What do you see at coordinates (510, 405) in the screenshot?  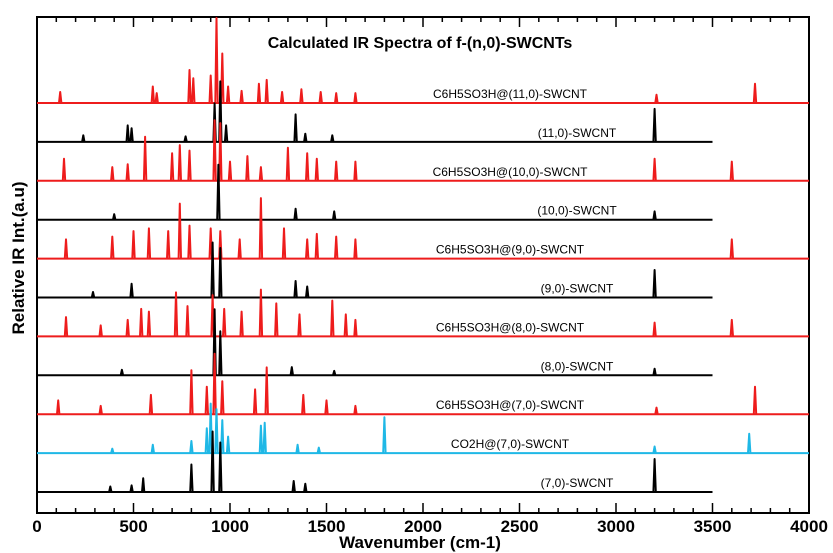 I see `spectrum-label: C6H5SO3H@(7,0)-SWCNT` at bounding box center [510, 405].